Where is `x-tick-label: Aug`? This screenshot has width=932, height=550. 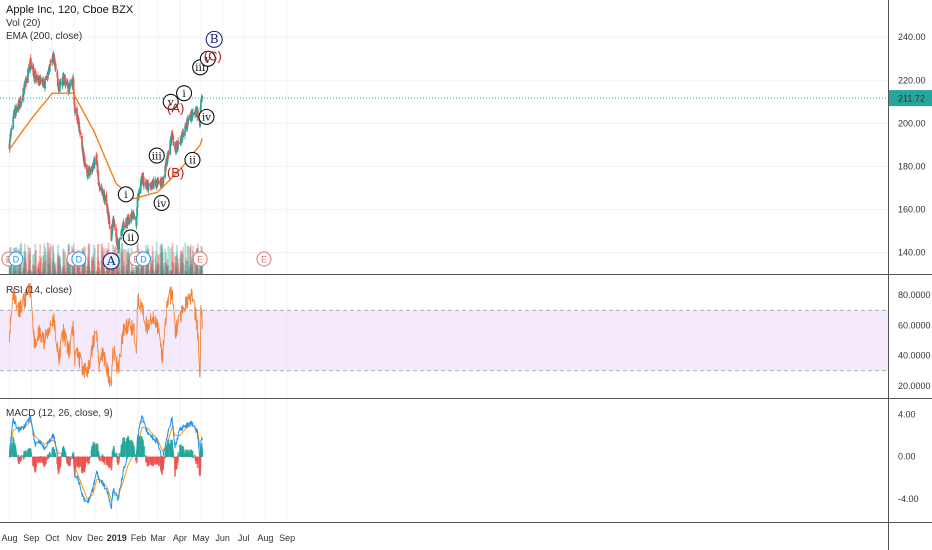
x-tick-label: Aug is located at coordinates (265, 538).